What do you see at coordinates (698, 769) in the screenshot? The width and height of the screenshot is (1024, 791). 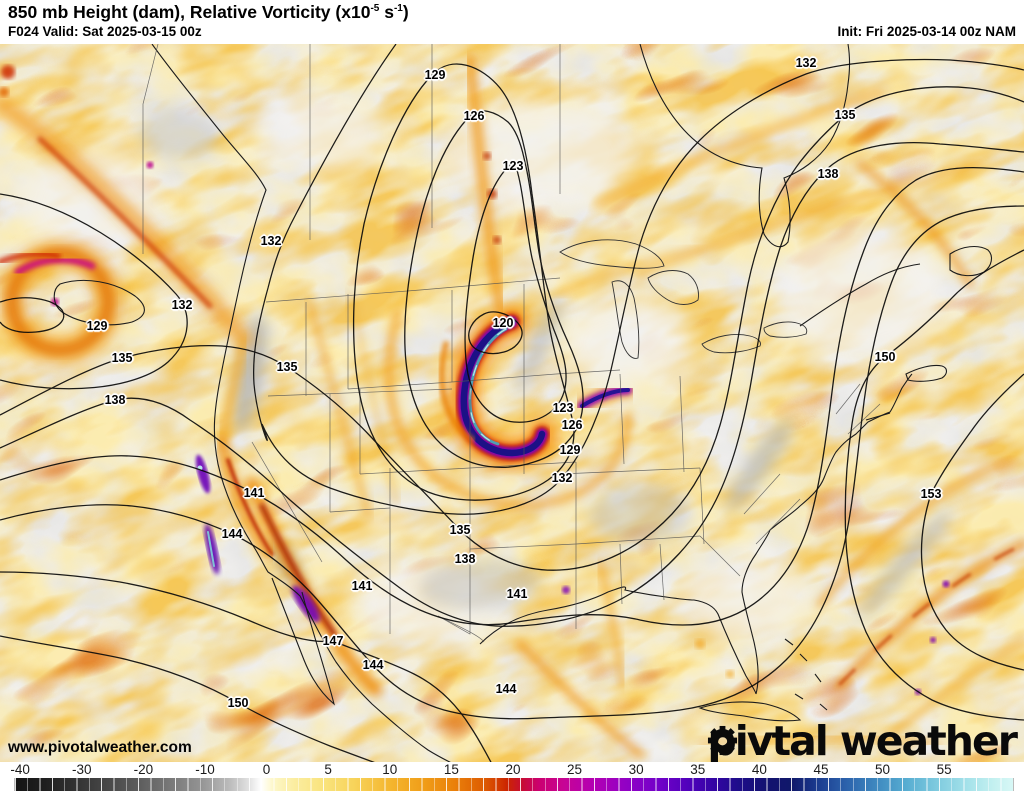 I see `colorbar-tick: 35` at bounding box center [698, 769].